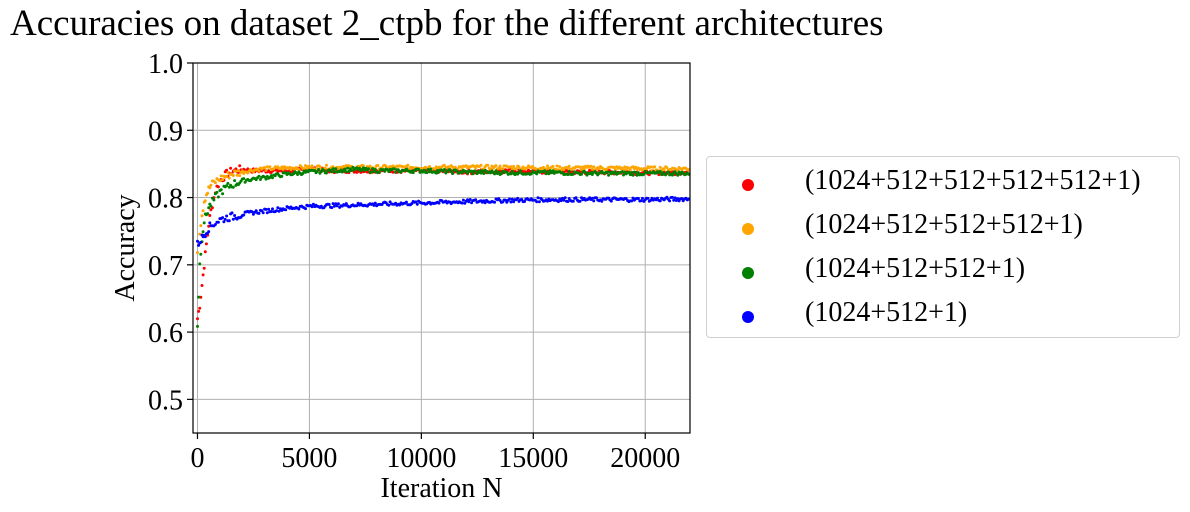 The width and height of the screenshot is (1190, 512). What do you see at coordinates (165, 64) in the screenshot?
I see `y-tick-label: 1.0` at bounding box center [165, 64].